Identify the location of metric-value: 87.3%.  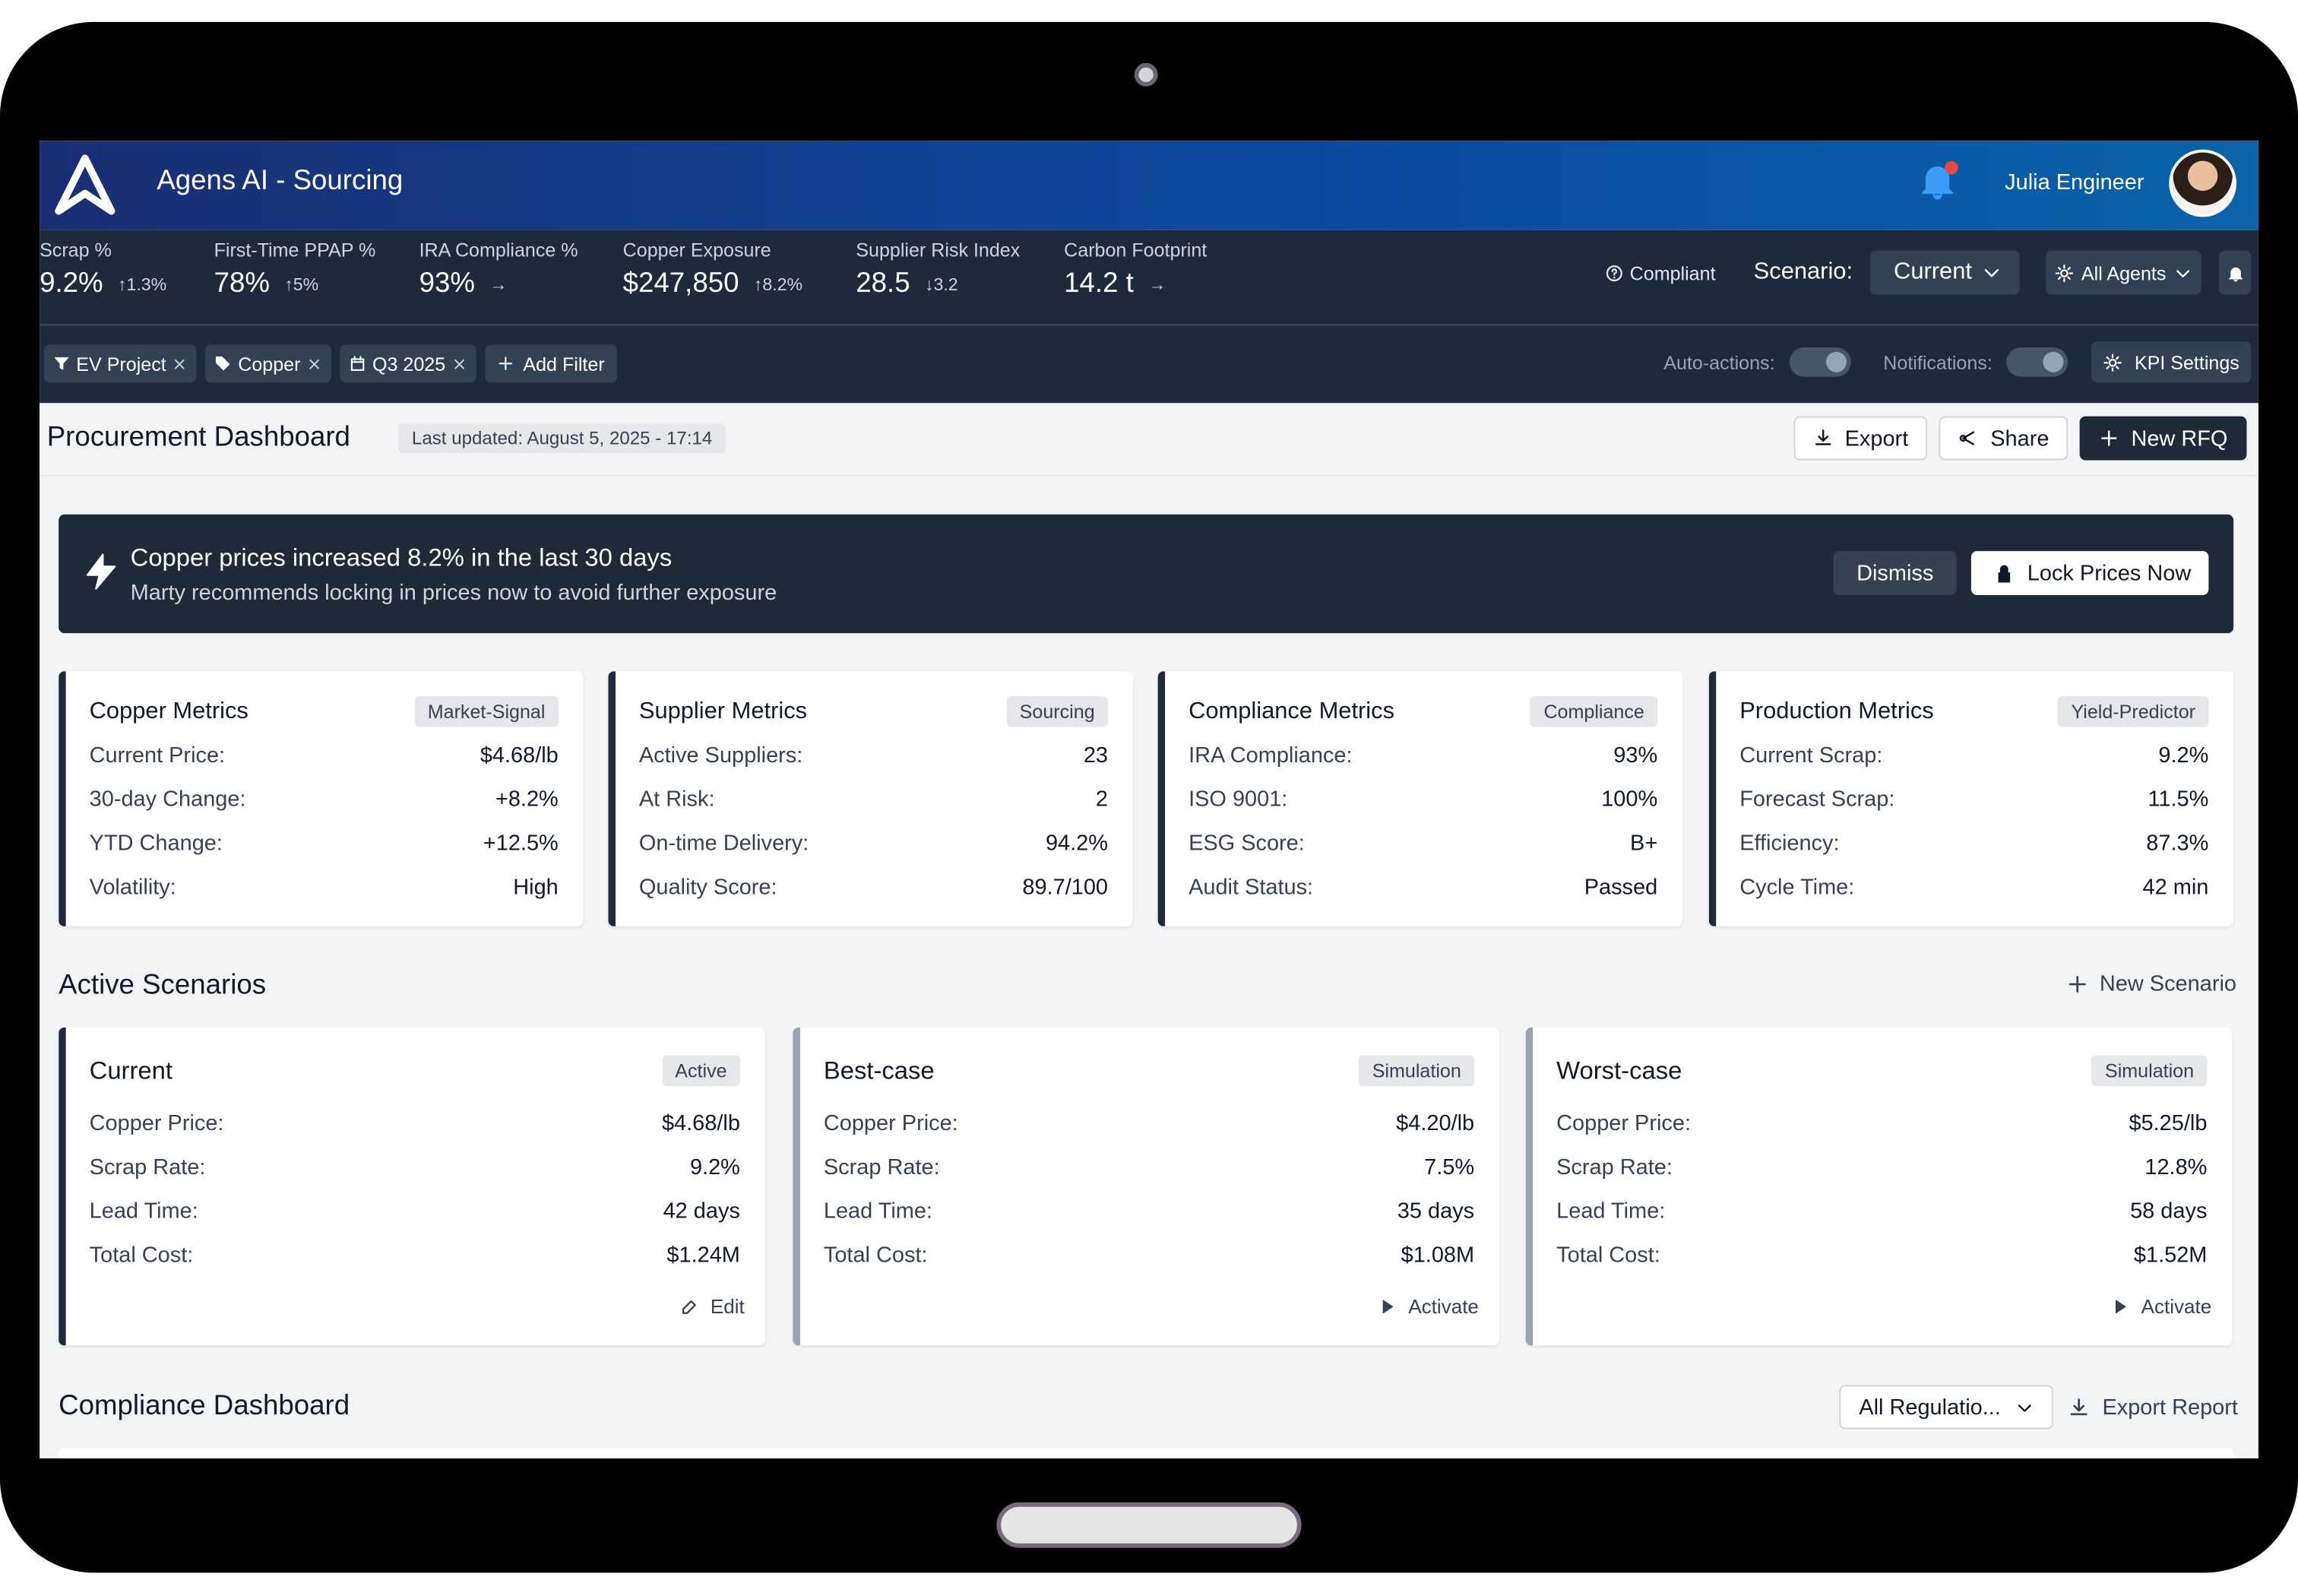
(2177, 844).